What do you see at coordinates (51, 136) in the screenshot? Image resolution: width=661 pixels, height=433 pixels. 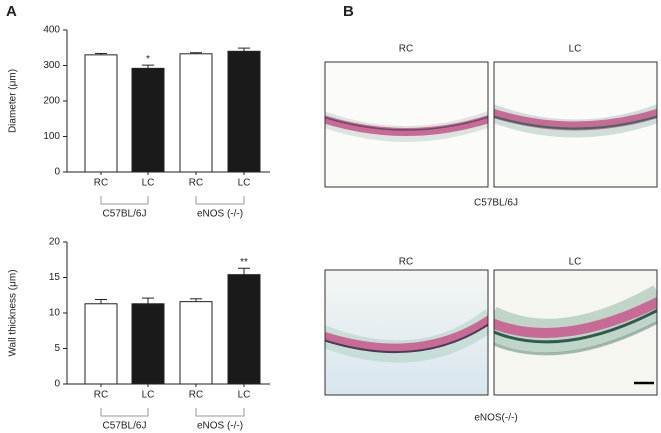 I see `y-tick-label: 100` at bounding box center [51, 136].